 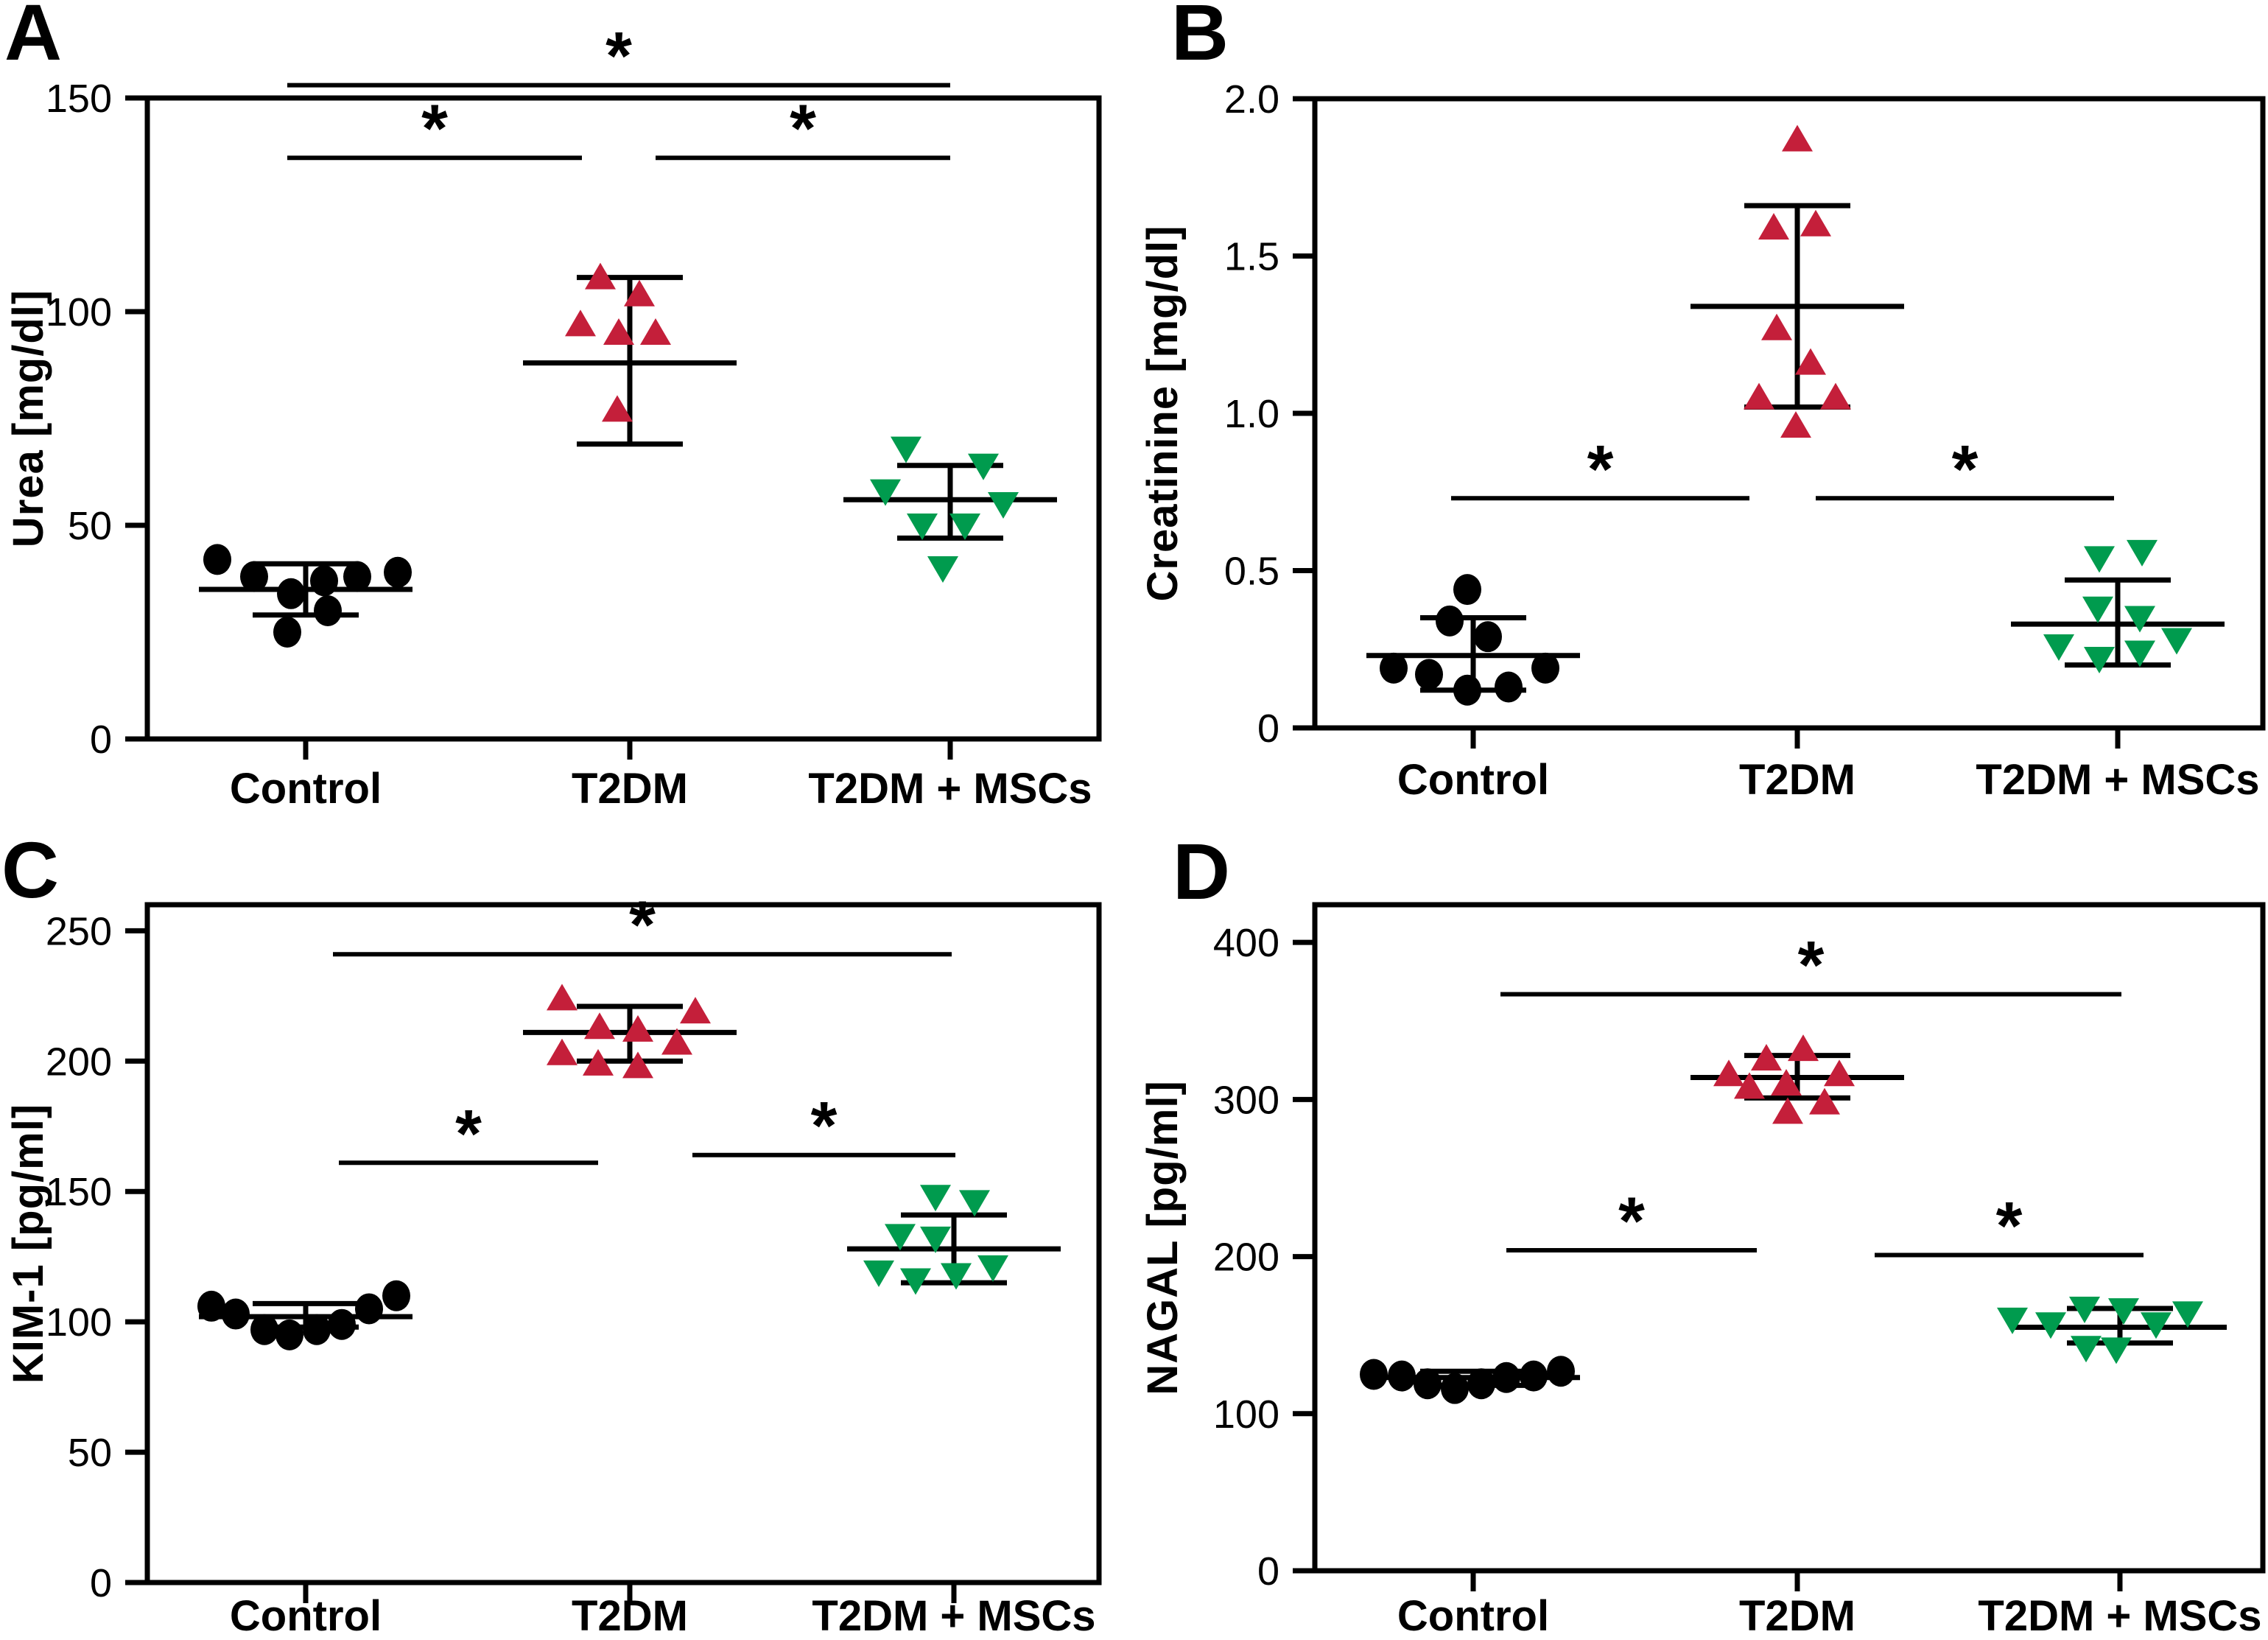 I want to click on y-tick-label: 1.0, so click(x=1251, y=414).